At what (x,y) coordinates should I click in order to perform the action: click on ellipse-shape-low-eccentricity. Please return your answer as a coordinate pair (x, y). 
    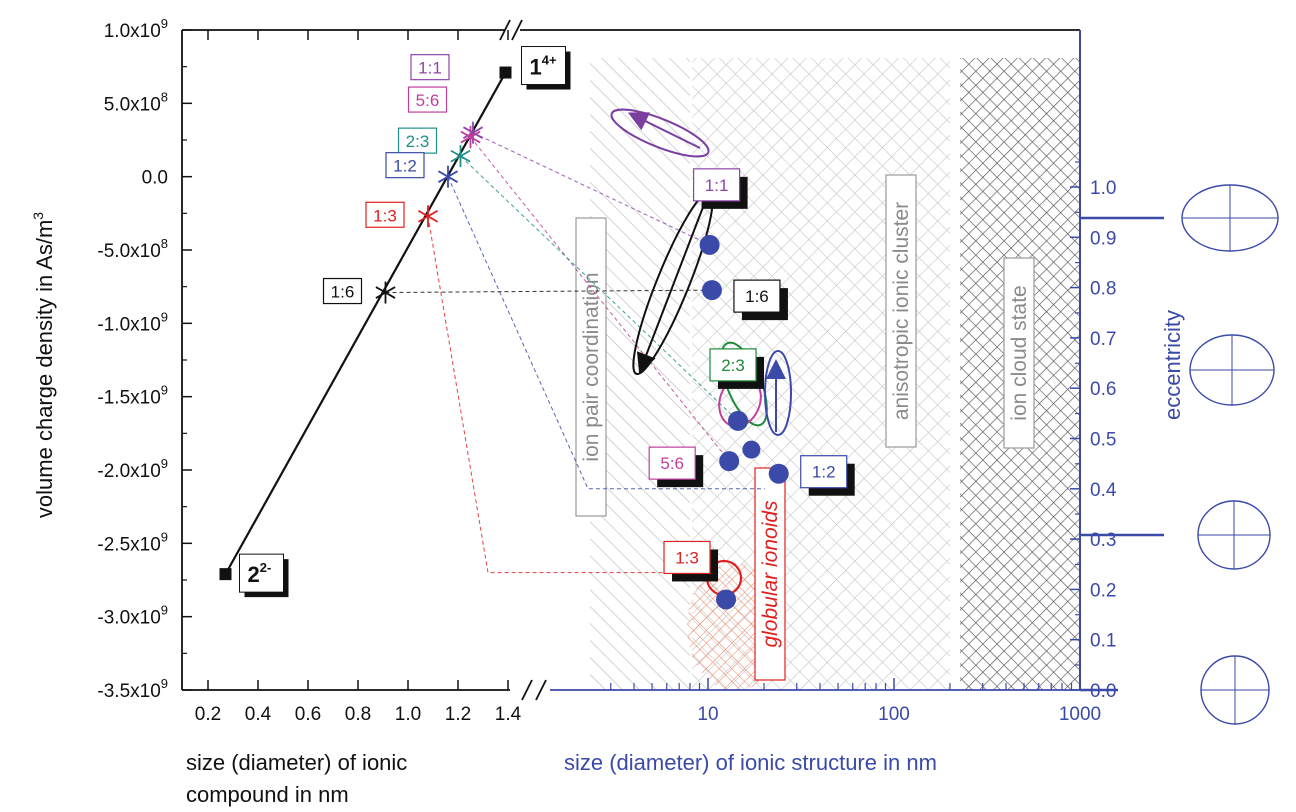
    Looking at the image, I should click on (1234, 535).